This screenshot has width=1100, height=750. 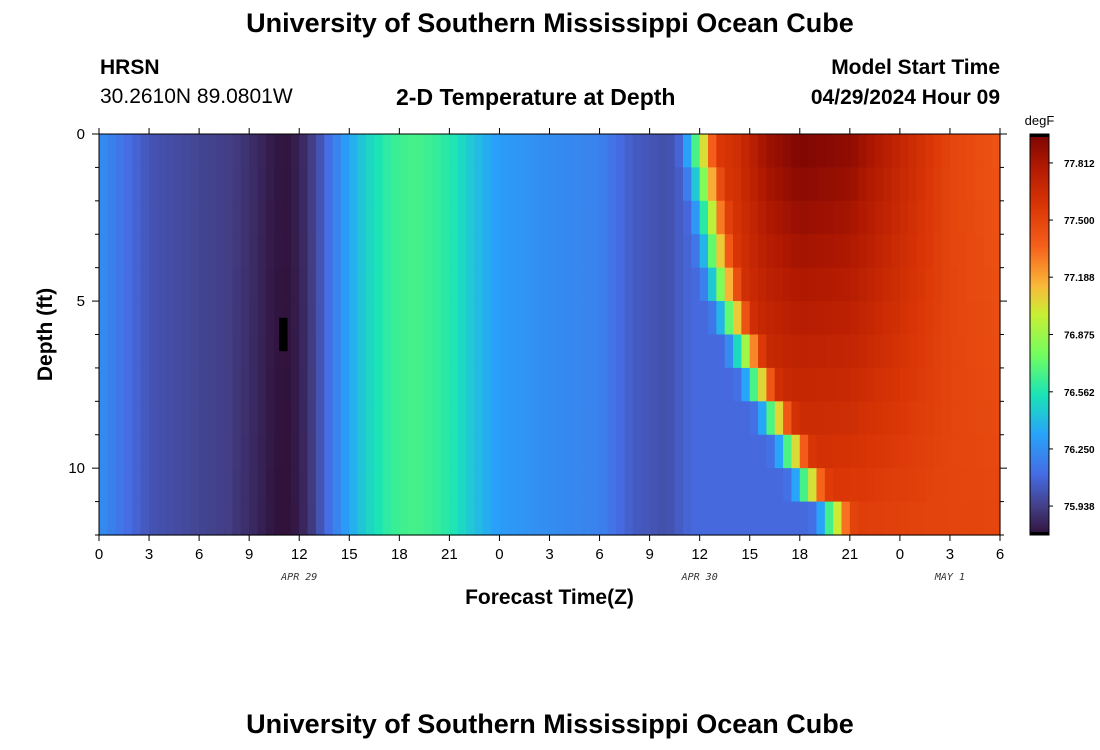 What do you see at coordinates (130, 67) in the screenshot?
I see `station-name: HRSN` at bounding box center [130, 67].